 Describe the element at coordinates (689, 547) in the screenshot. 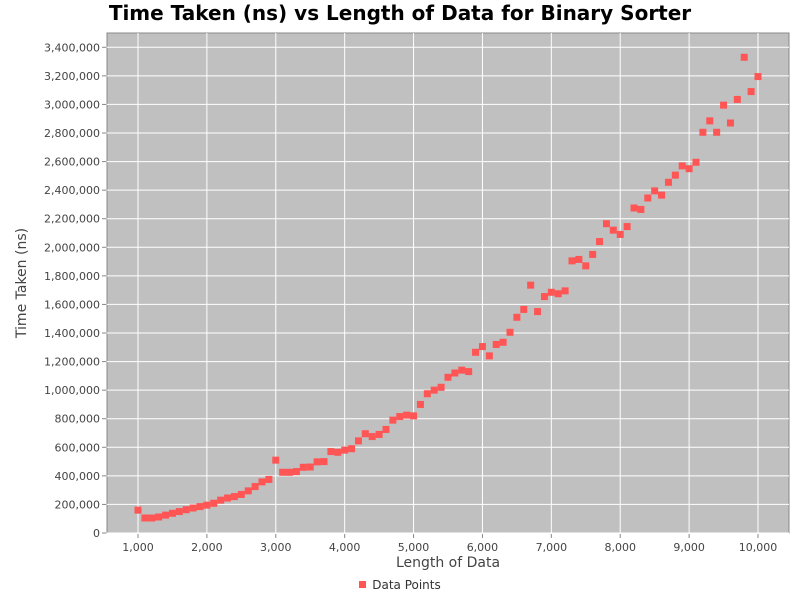

I see `x-tick-label: 9,000` at that location.